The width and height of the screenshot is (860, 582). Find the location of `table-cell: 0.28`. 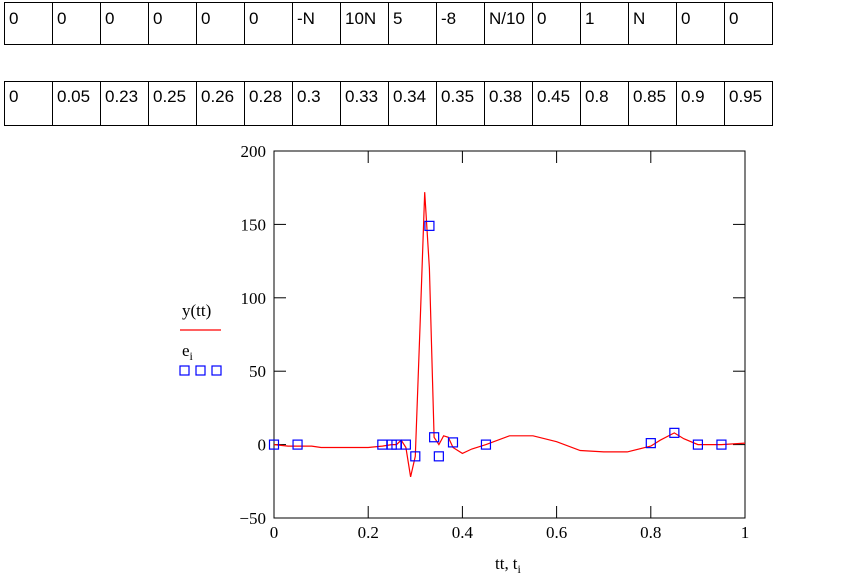

table-cell: 0.28 is located at coordinates (268, 103).